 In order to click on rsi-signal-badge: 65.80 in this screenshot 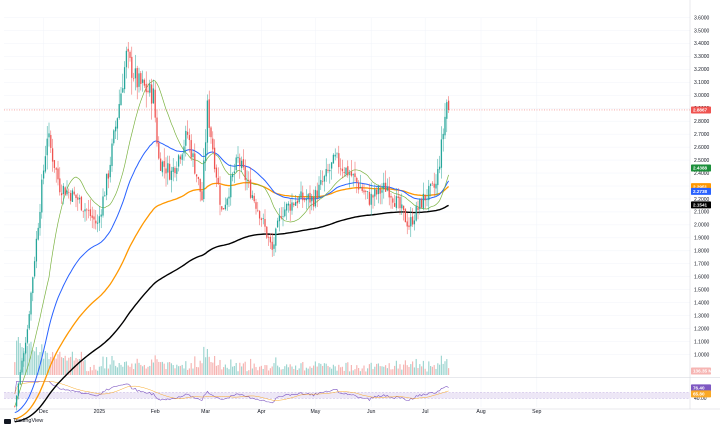, I will do `click(699, 394)`.